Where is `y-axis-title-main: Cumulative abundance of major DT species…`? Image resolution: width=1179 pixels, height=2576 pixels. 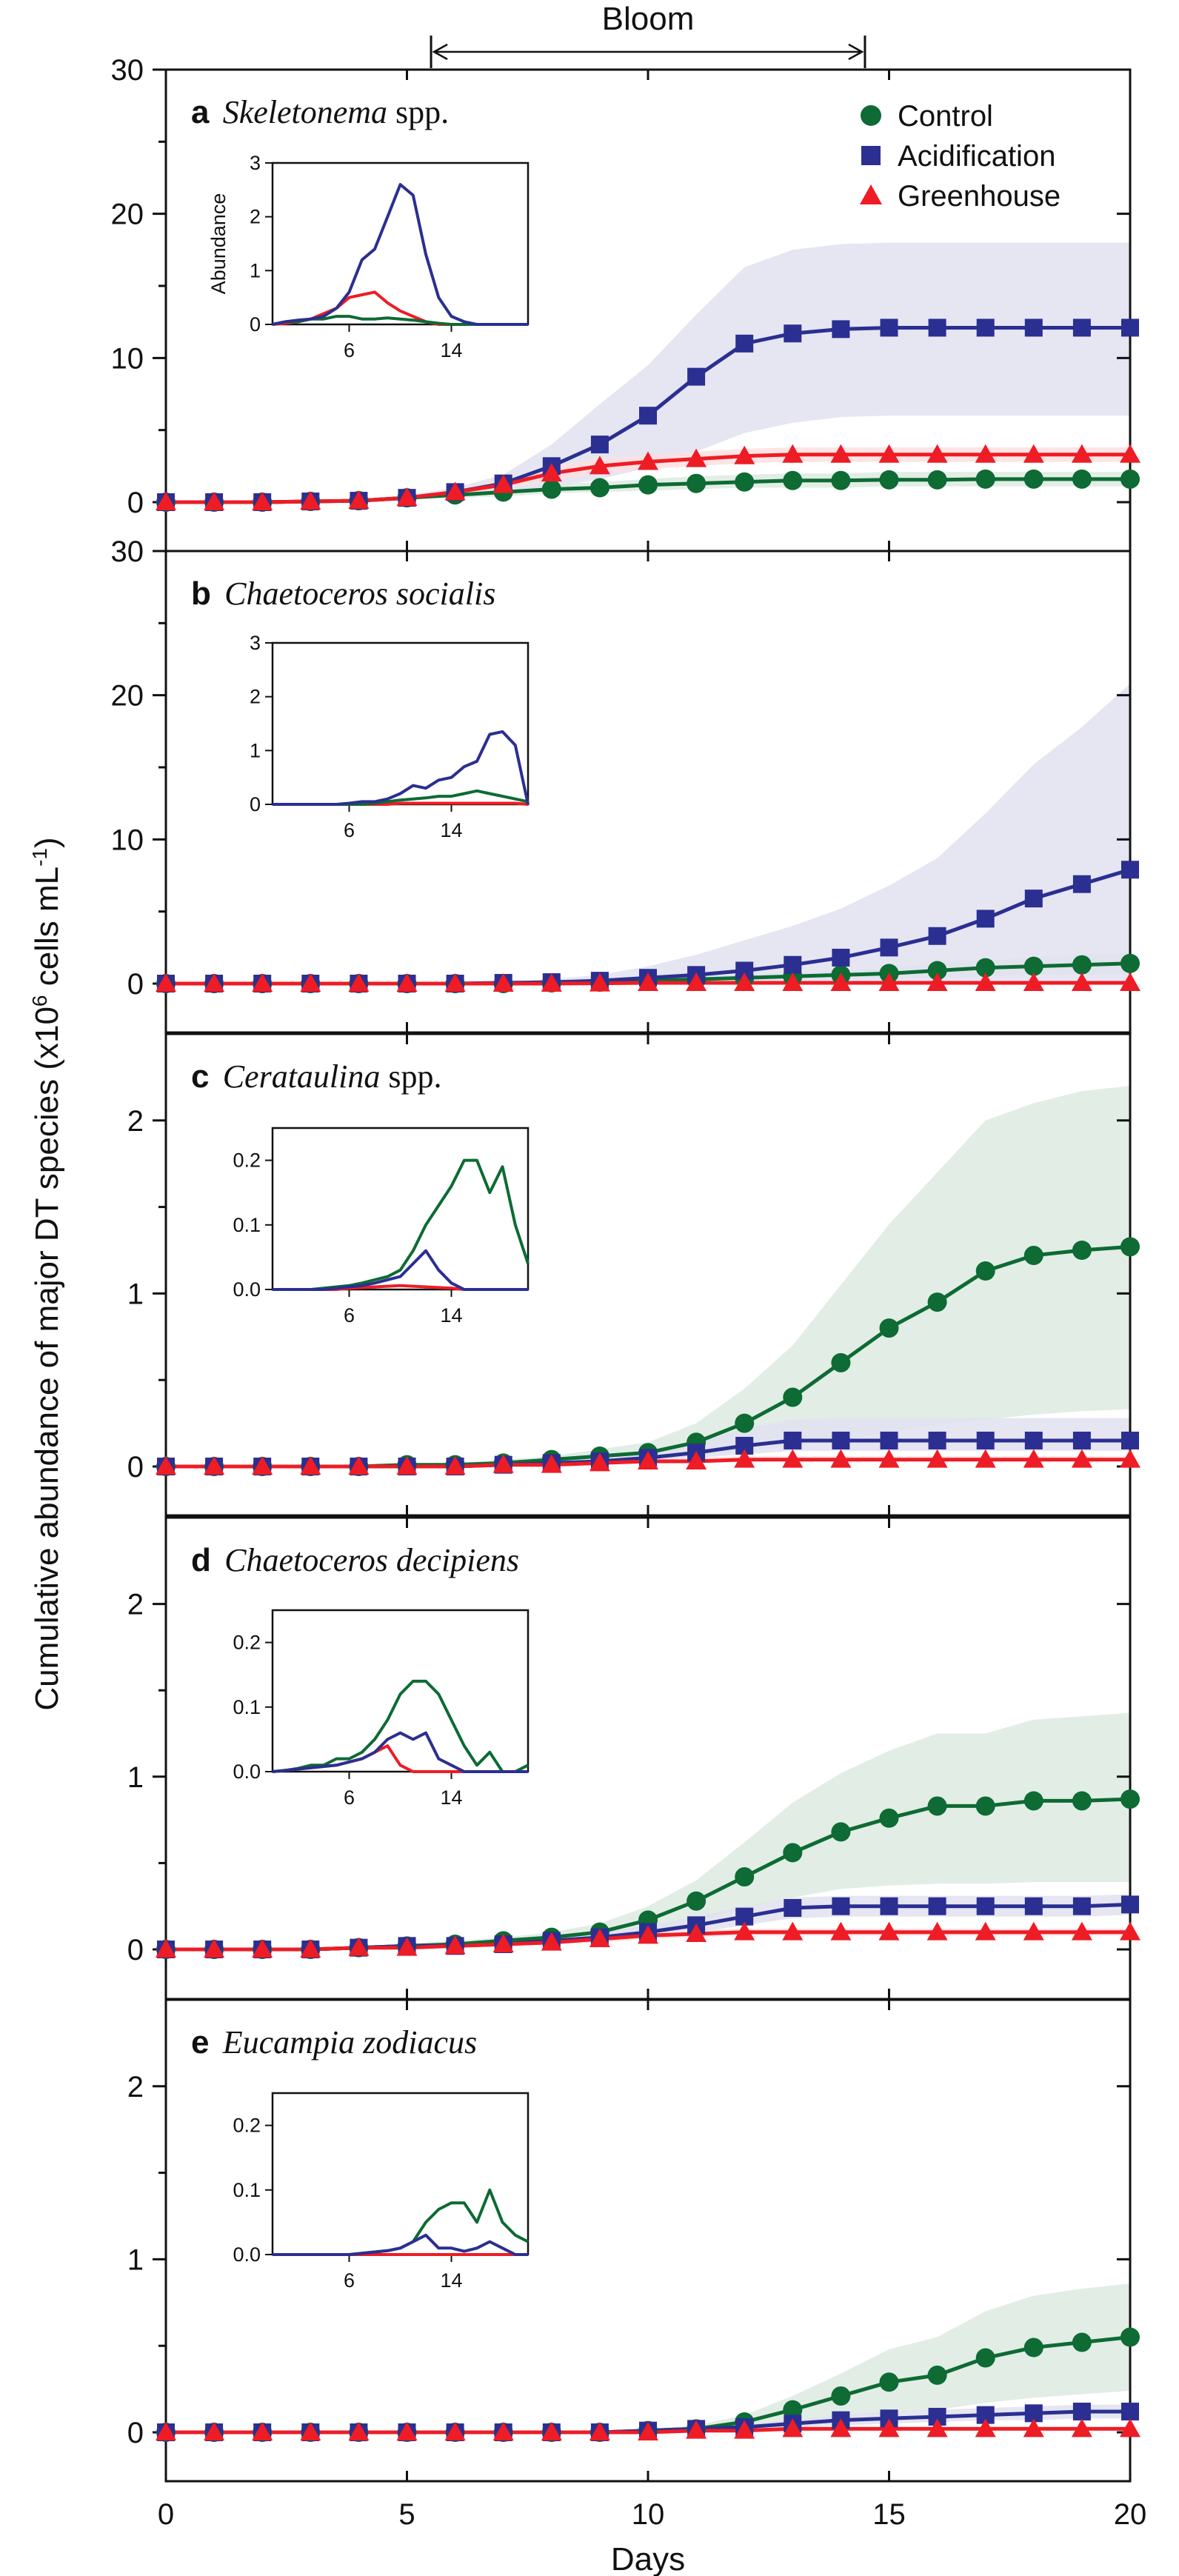
y-axis-title-main: Cumulative abundance of major DT species… is located at coordinates (47, 1359).